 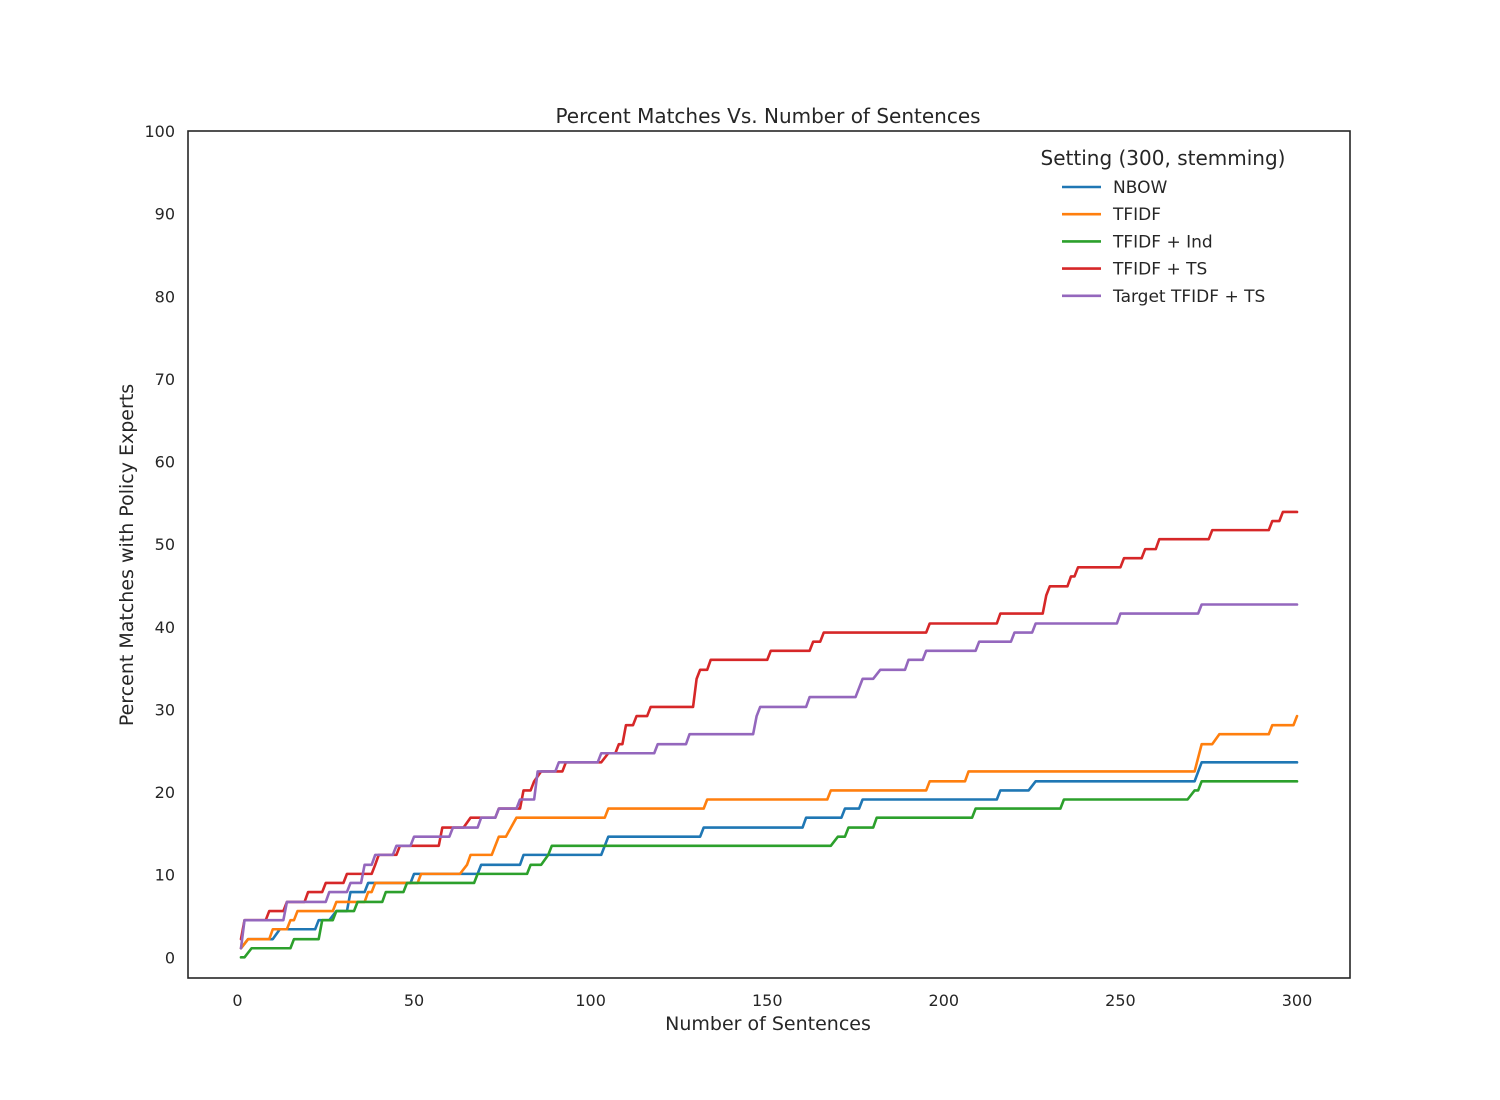 What do you see at coordinates (237, 1000) in the screenshot?
I see `x-tick-label: 0` at bounding box center [237, 1000].